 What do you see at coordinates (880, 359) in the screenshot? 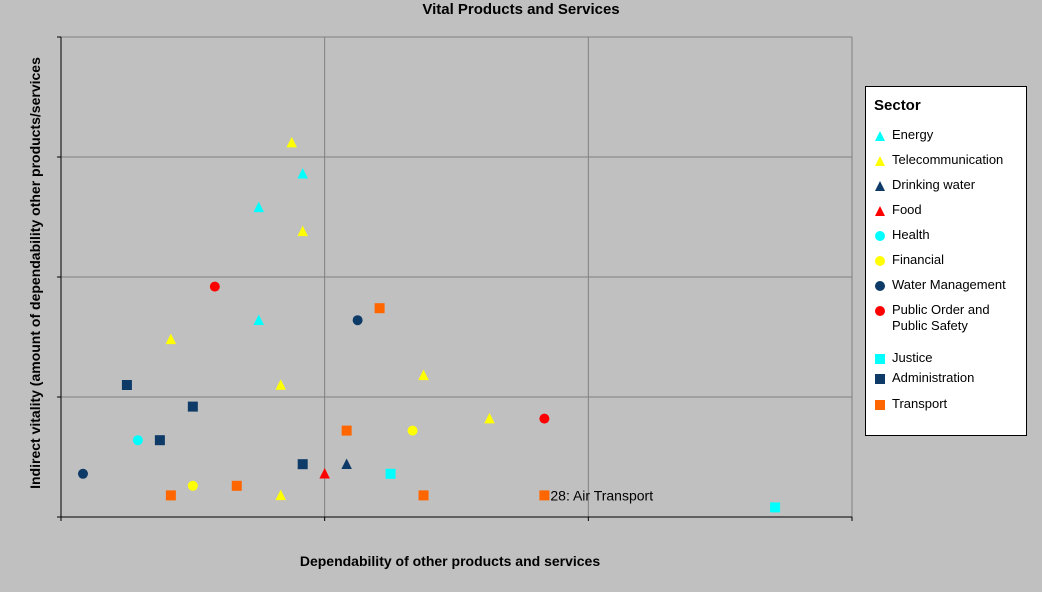
I see `legend-marker-justice` at bounding box center [880, 359].